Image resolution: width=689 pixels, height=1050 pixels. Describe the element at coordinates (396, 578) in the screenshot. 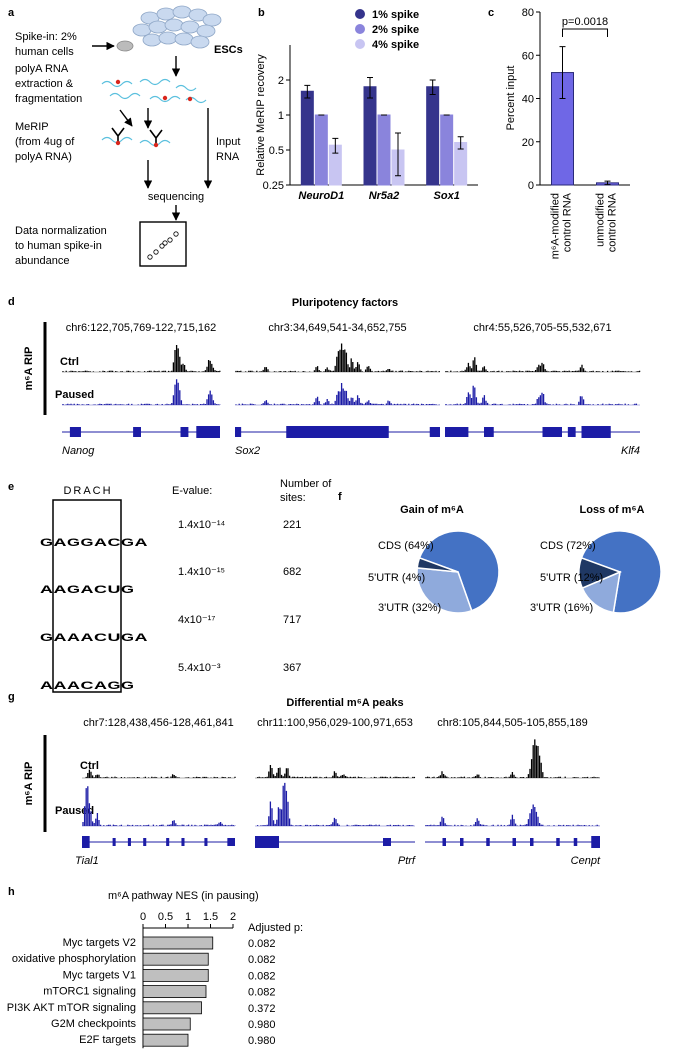

I see `slice-label: 5'UTR (4%)` at that location.